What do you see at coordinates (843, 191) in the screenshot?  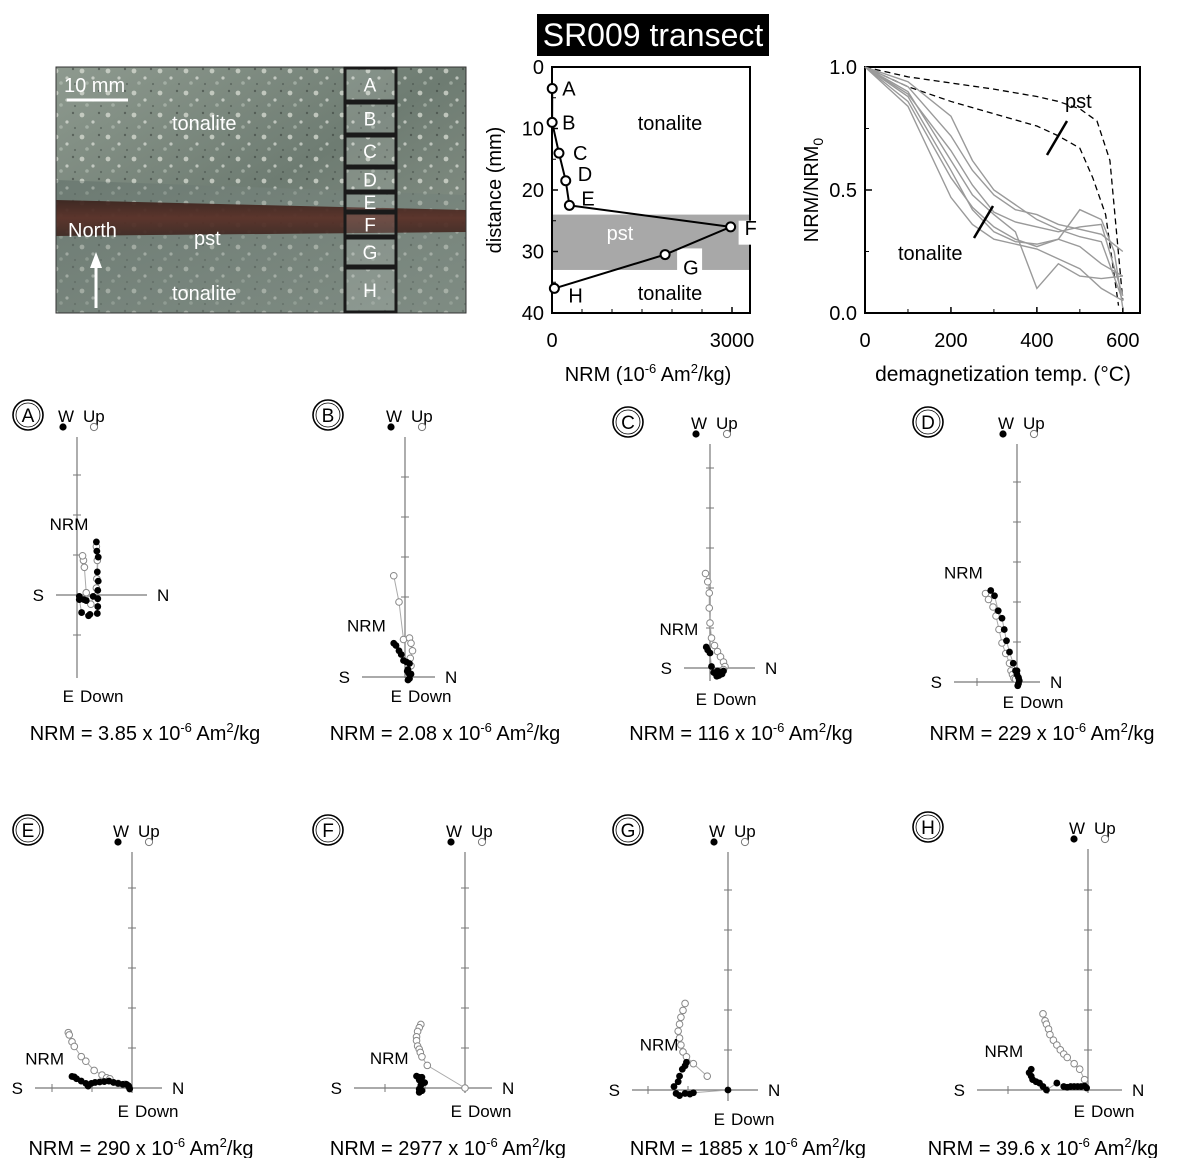 I see `demag-ytick-label: 0.5` at bounding box center [843, 191].